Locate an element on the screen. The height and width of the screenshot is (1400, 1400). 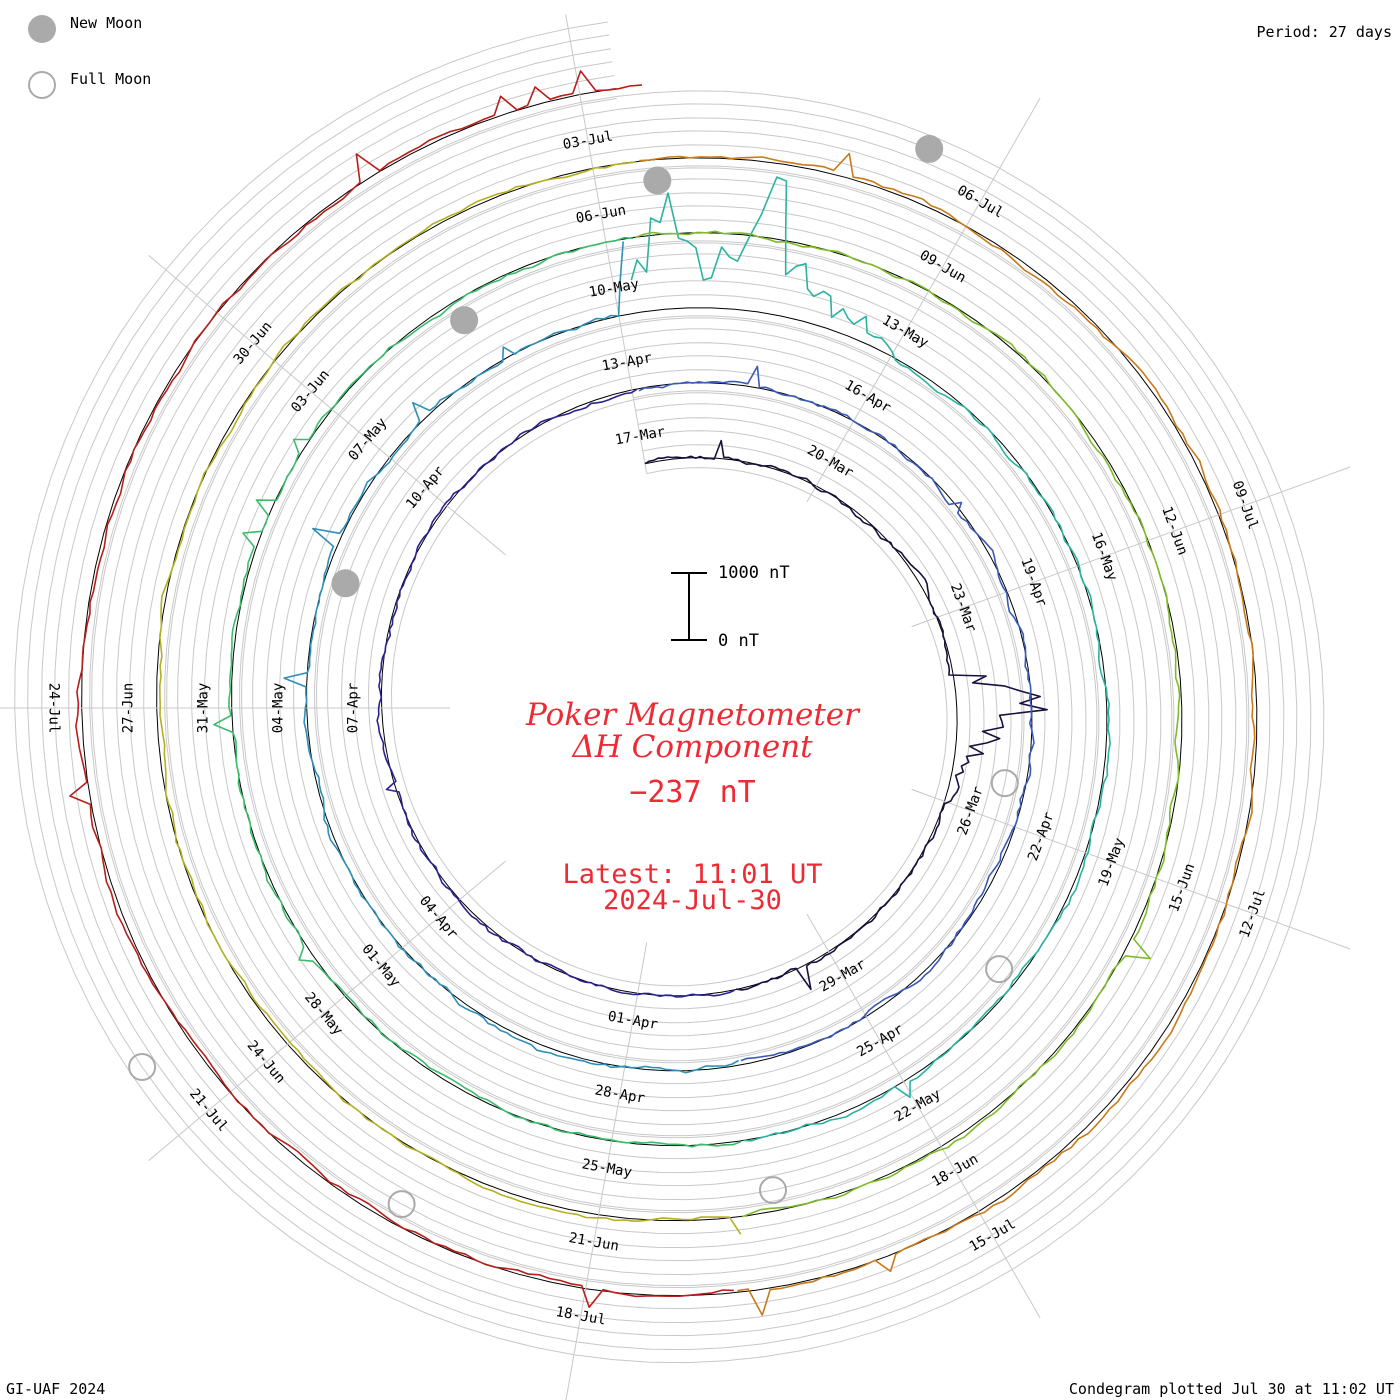
date-label: 31-May is located at coordinates (204, 708).